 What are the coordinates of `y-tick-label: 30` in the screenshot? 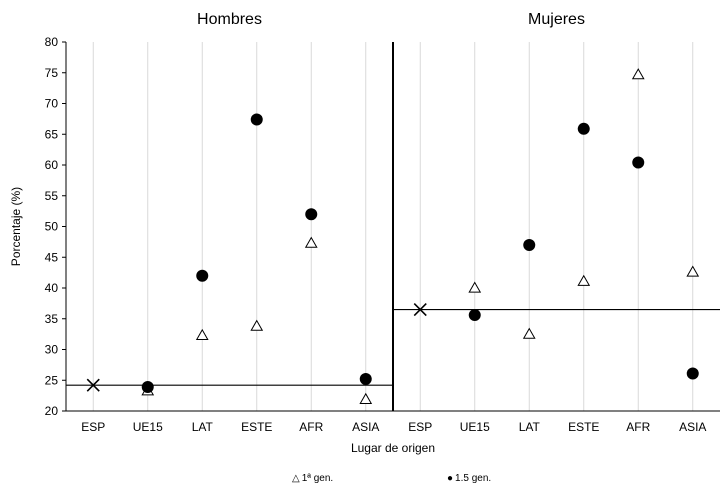 It's located at (52, 350).